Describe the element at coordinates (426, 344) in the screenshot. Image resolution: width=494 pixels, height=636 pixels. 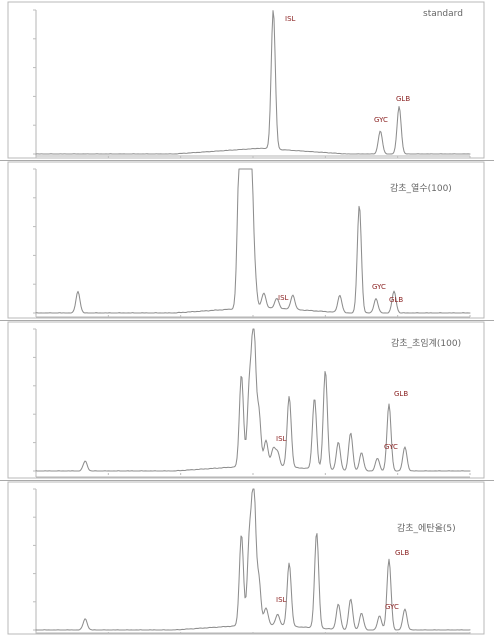
I see `panel-title-supercritical: 감초_초임계(100)` at that location.